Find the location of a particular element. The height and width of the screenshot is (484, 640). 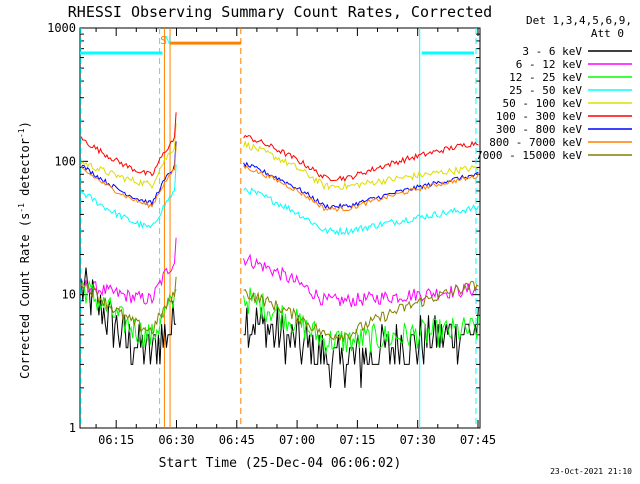

x-tick-label: 06:30 is located at coordinates (176, 440).